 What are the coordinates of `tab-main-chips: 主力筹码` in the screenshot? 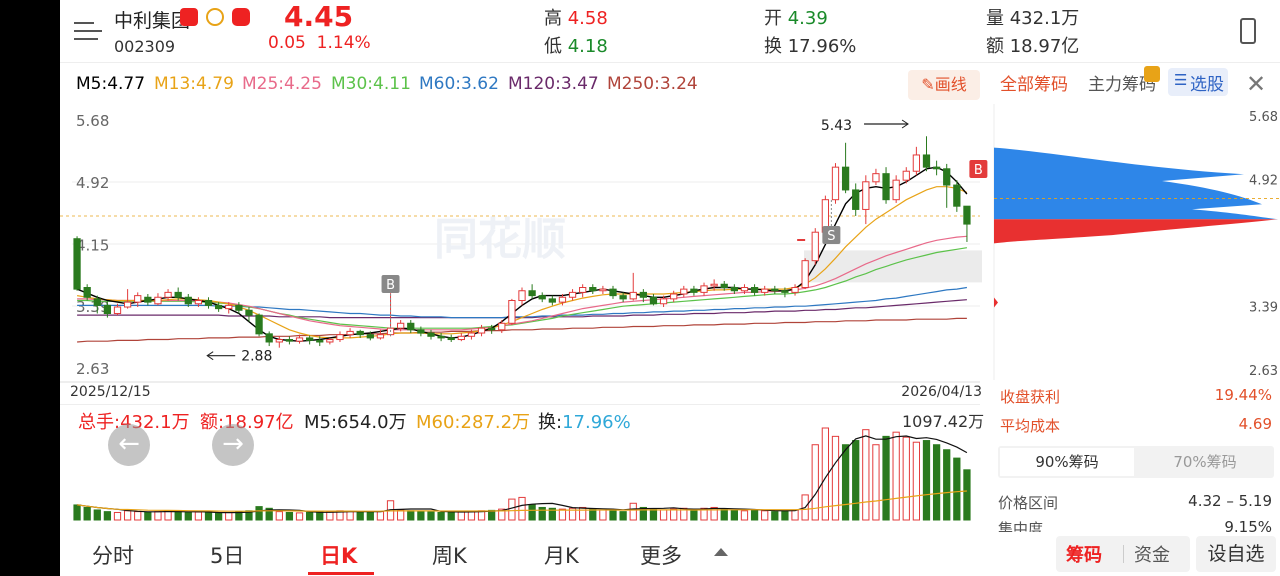 It's located at (1122, 85).